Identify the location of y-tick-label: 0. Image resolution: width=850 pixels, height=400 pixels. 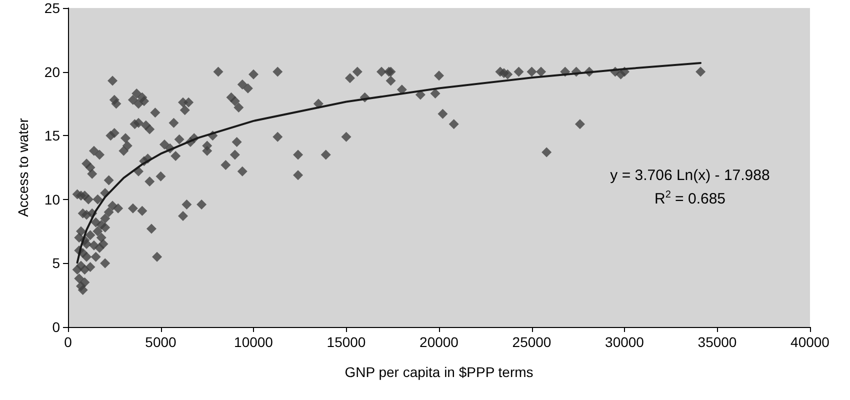
(56, 327).